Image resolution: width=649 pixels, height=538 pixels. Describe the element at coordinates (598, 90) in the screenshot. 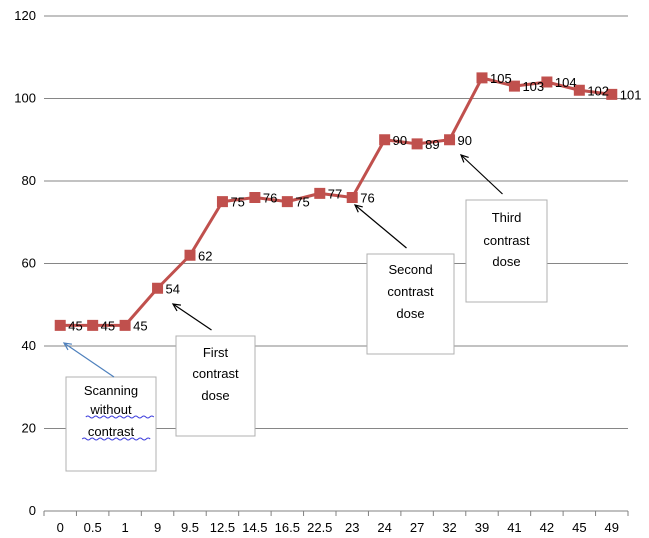

I see `data-label: 102` at that location.